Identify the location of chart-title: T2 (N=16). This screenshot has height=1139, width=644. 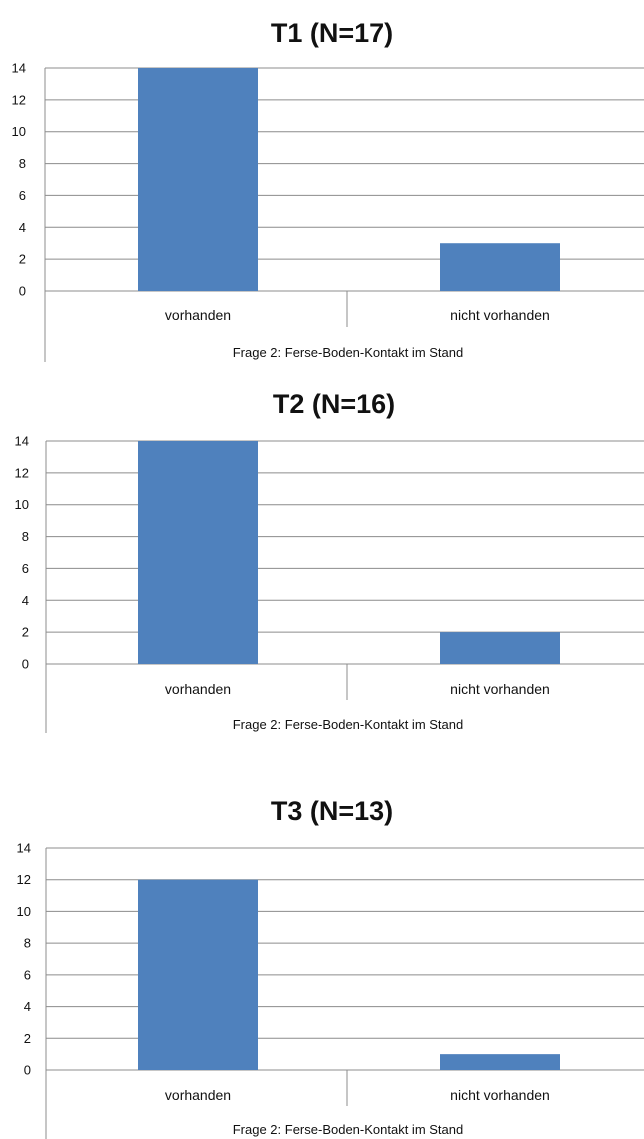
(334, 404).